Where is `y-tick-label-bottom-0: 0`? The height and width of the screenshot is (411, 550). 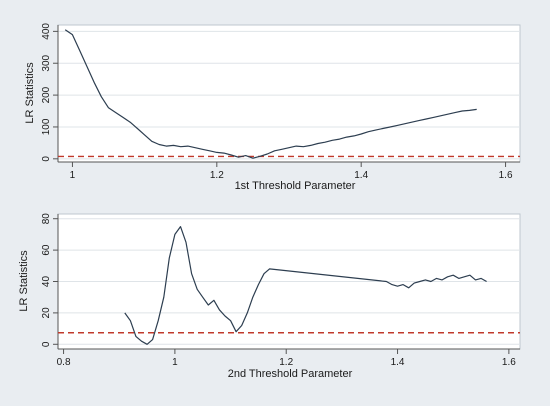 y-tick-label-bottom-0: 0 is located at coordinates (46, 344).